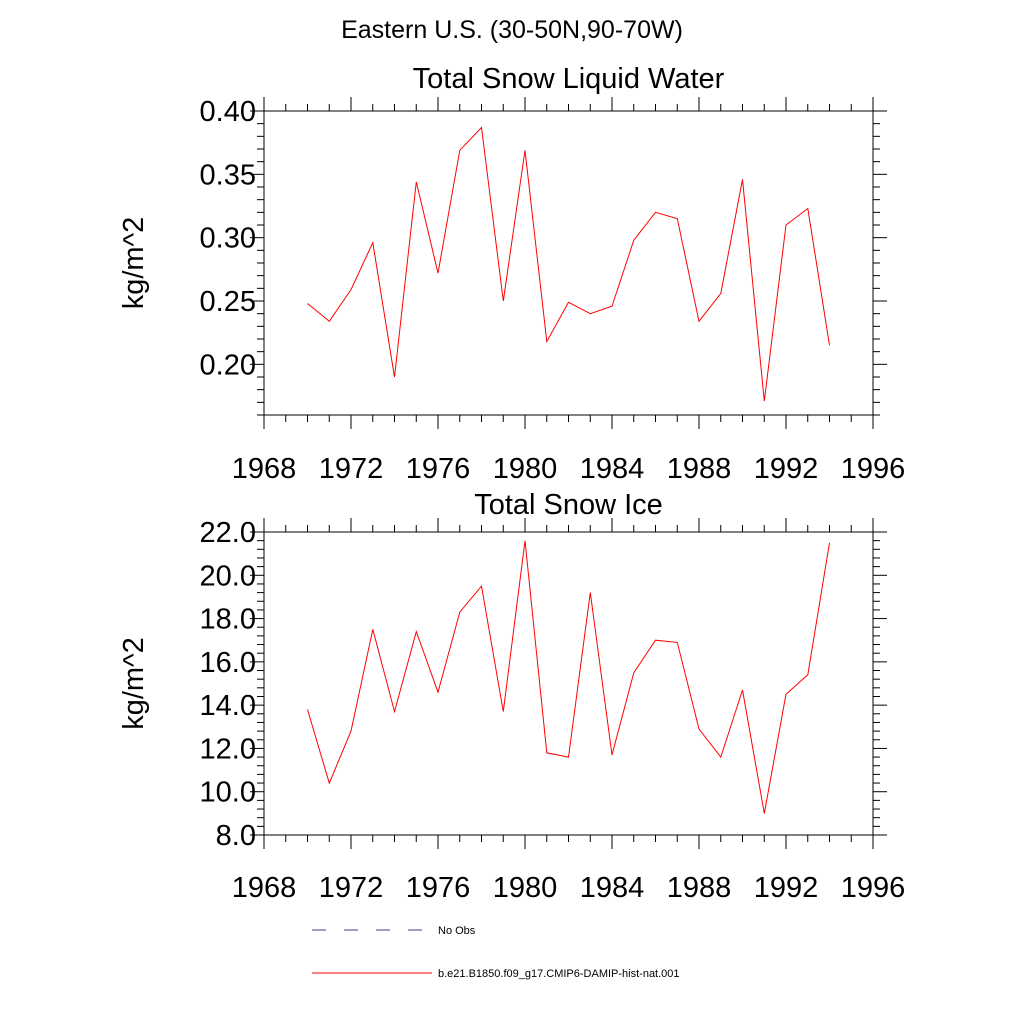 This screenshot has height=1029, width=1024. What do you see at coordinates (228, 706) in the screenshot?
I see `y-tick-label: 14.0` at bounding box center [228, 706].